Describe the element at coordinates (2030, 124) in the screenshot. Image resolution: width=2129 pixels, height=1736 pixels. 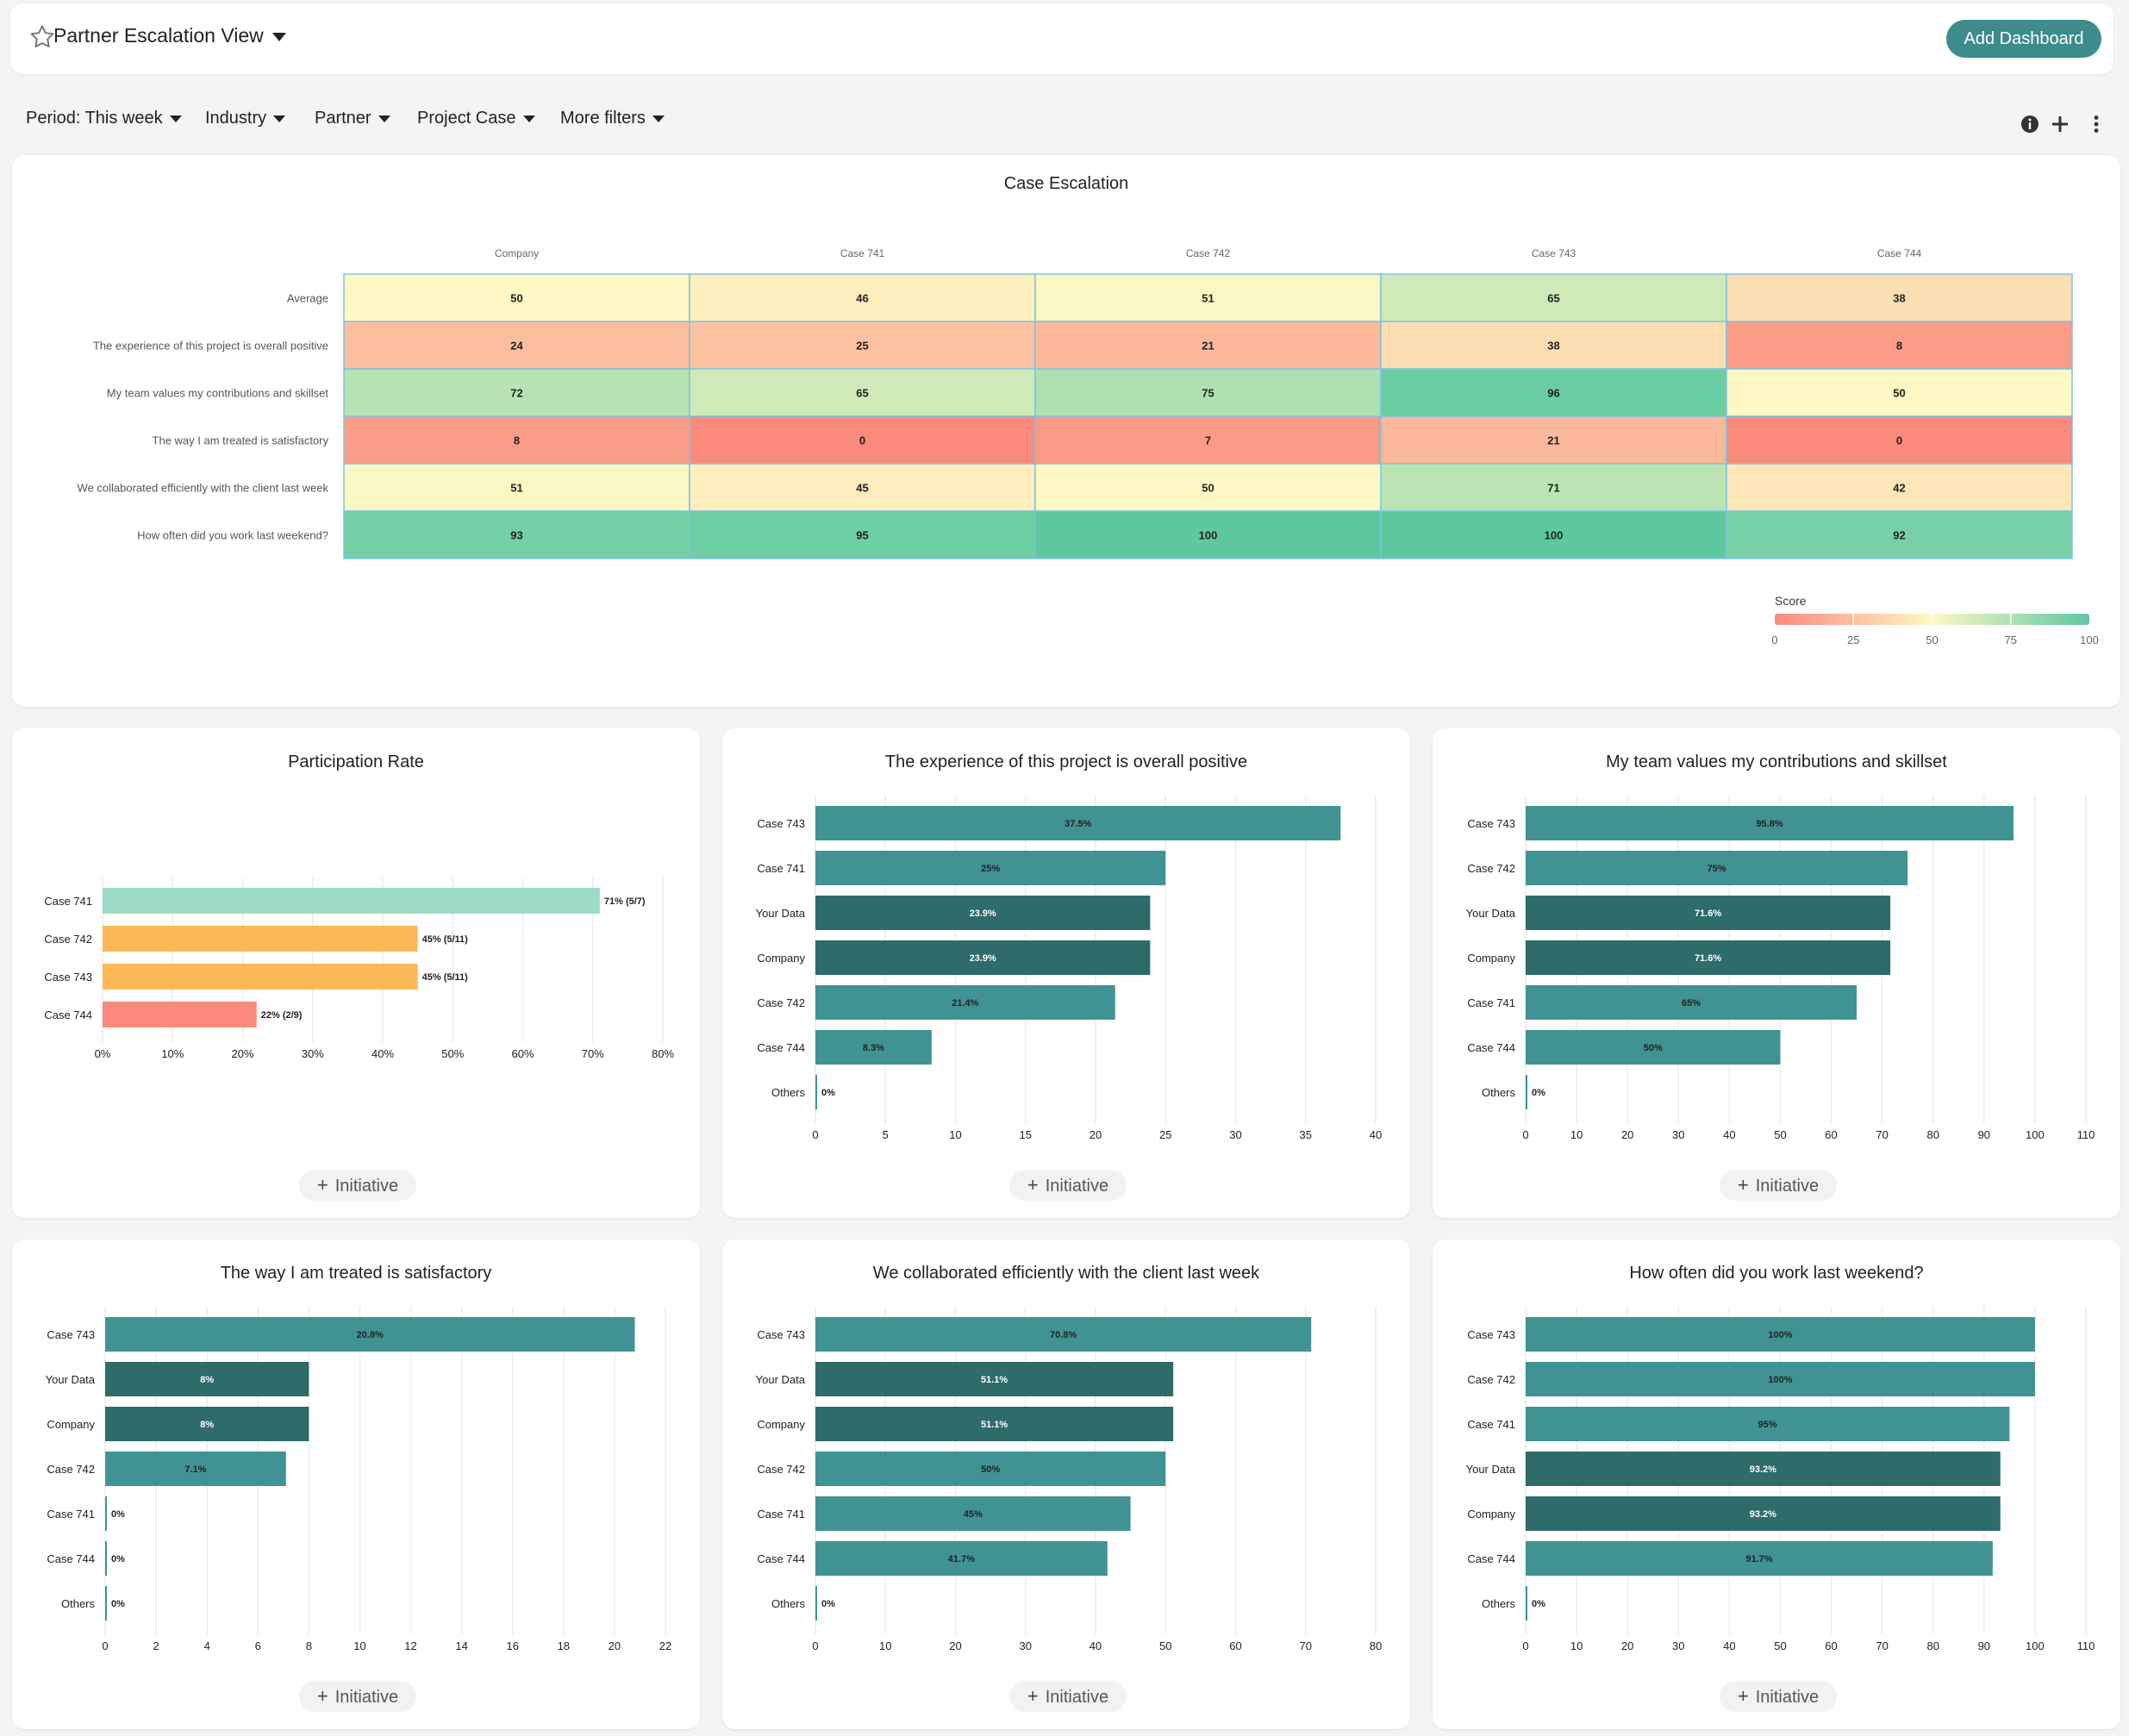
I see `info-icon` at that location.